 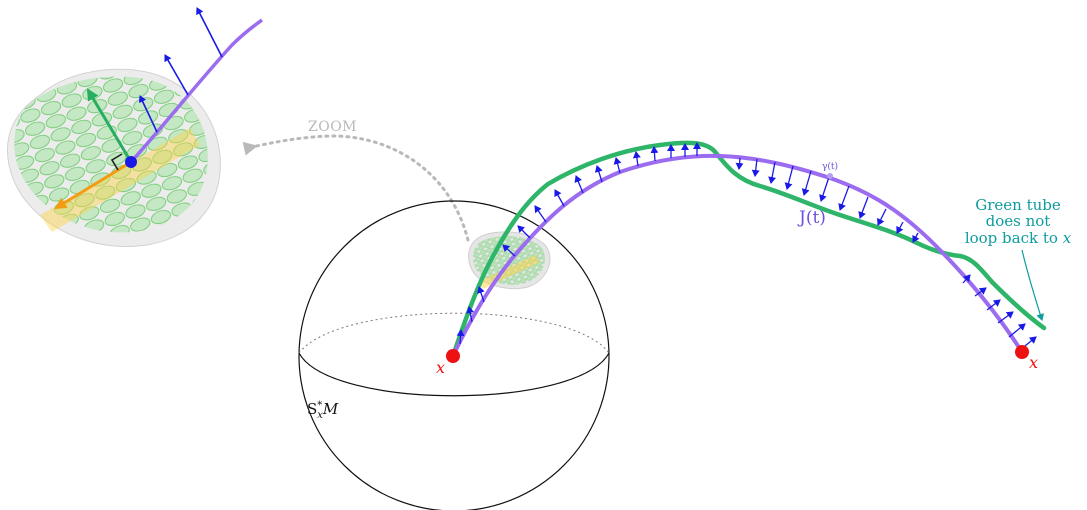 What do you see at coordinates (830, 166) in the screenshot?
I see `gamma-label: γ(t)` at bounding box center [830, 166].